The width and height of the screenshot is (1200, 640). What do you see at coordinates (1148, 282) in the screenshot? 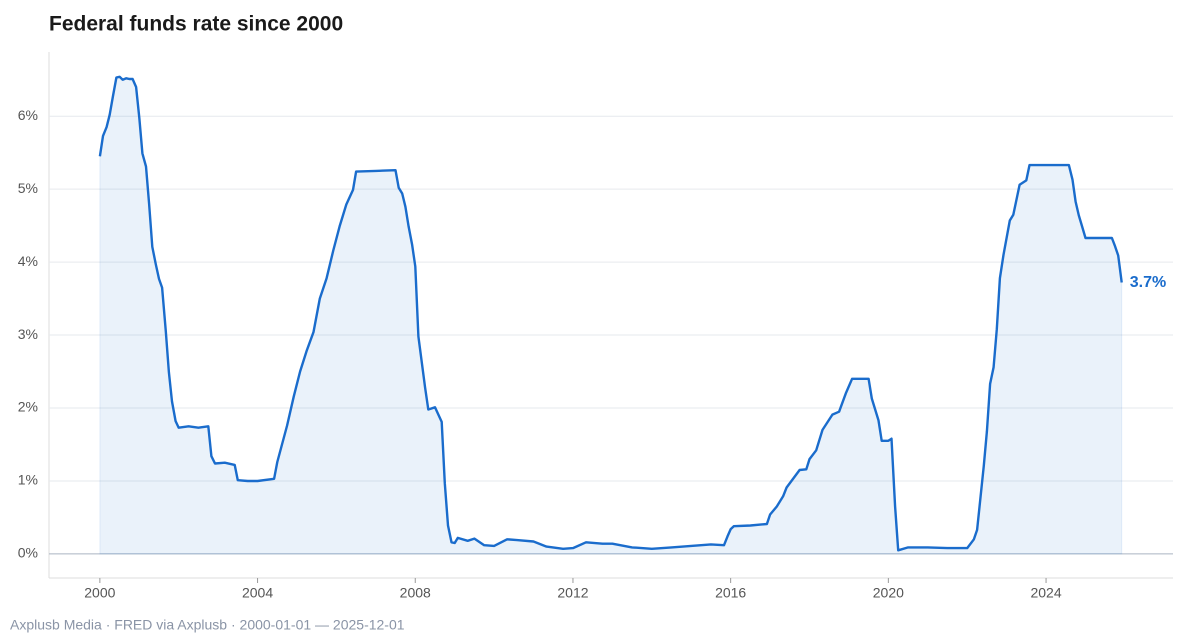
I see `end-label: 3.7%` at bounding box center [1148, 282].